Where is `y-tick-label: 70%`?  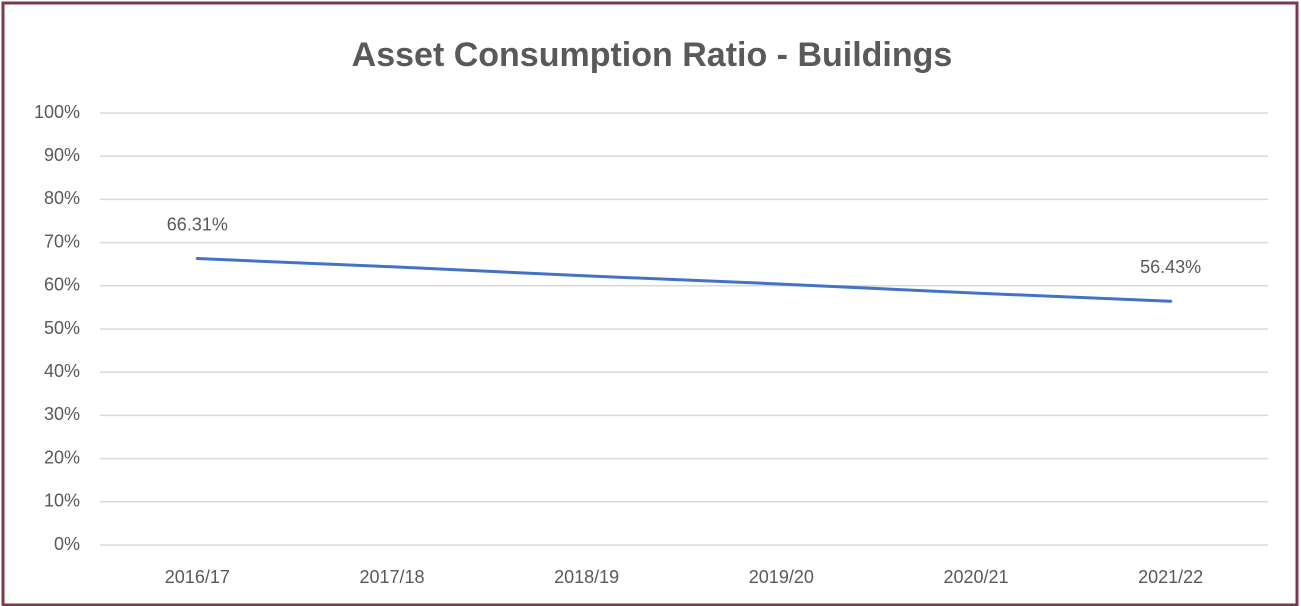
y-tick-label: 70% is located at coordinates (62, 241).